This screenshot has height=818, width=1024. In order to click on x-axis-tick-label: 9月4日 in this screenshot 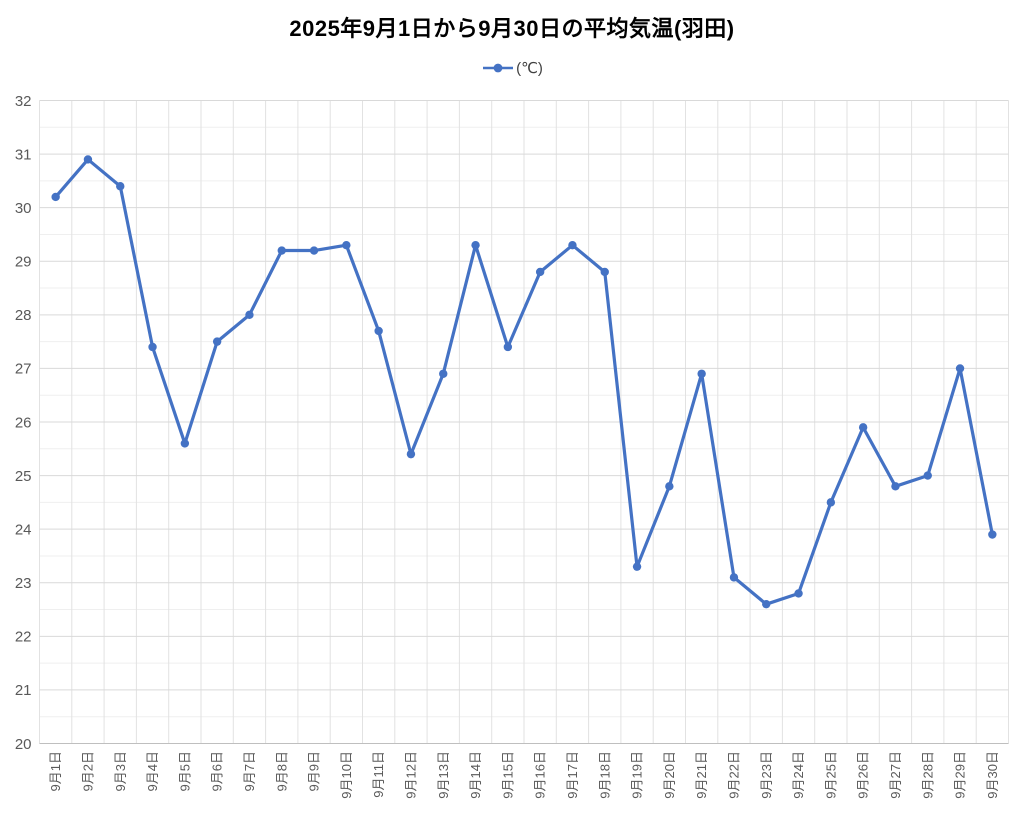, I will do `click(152, 771)`.